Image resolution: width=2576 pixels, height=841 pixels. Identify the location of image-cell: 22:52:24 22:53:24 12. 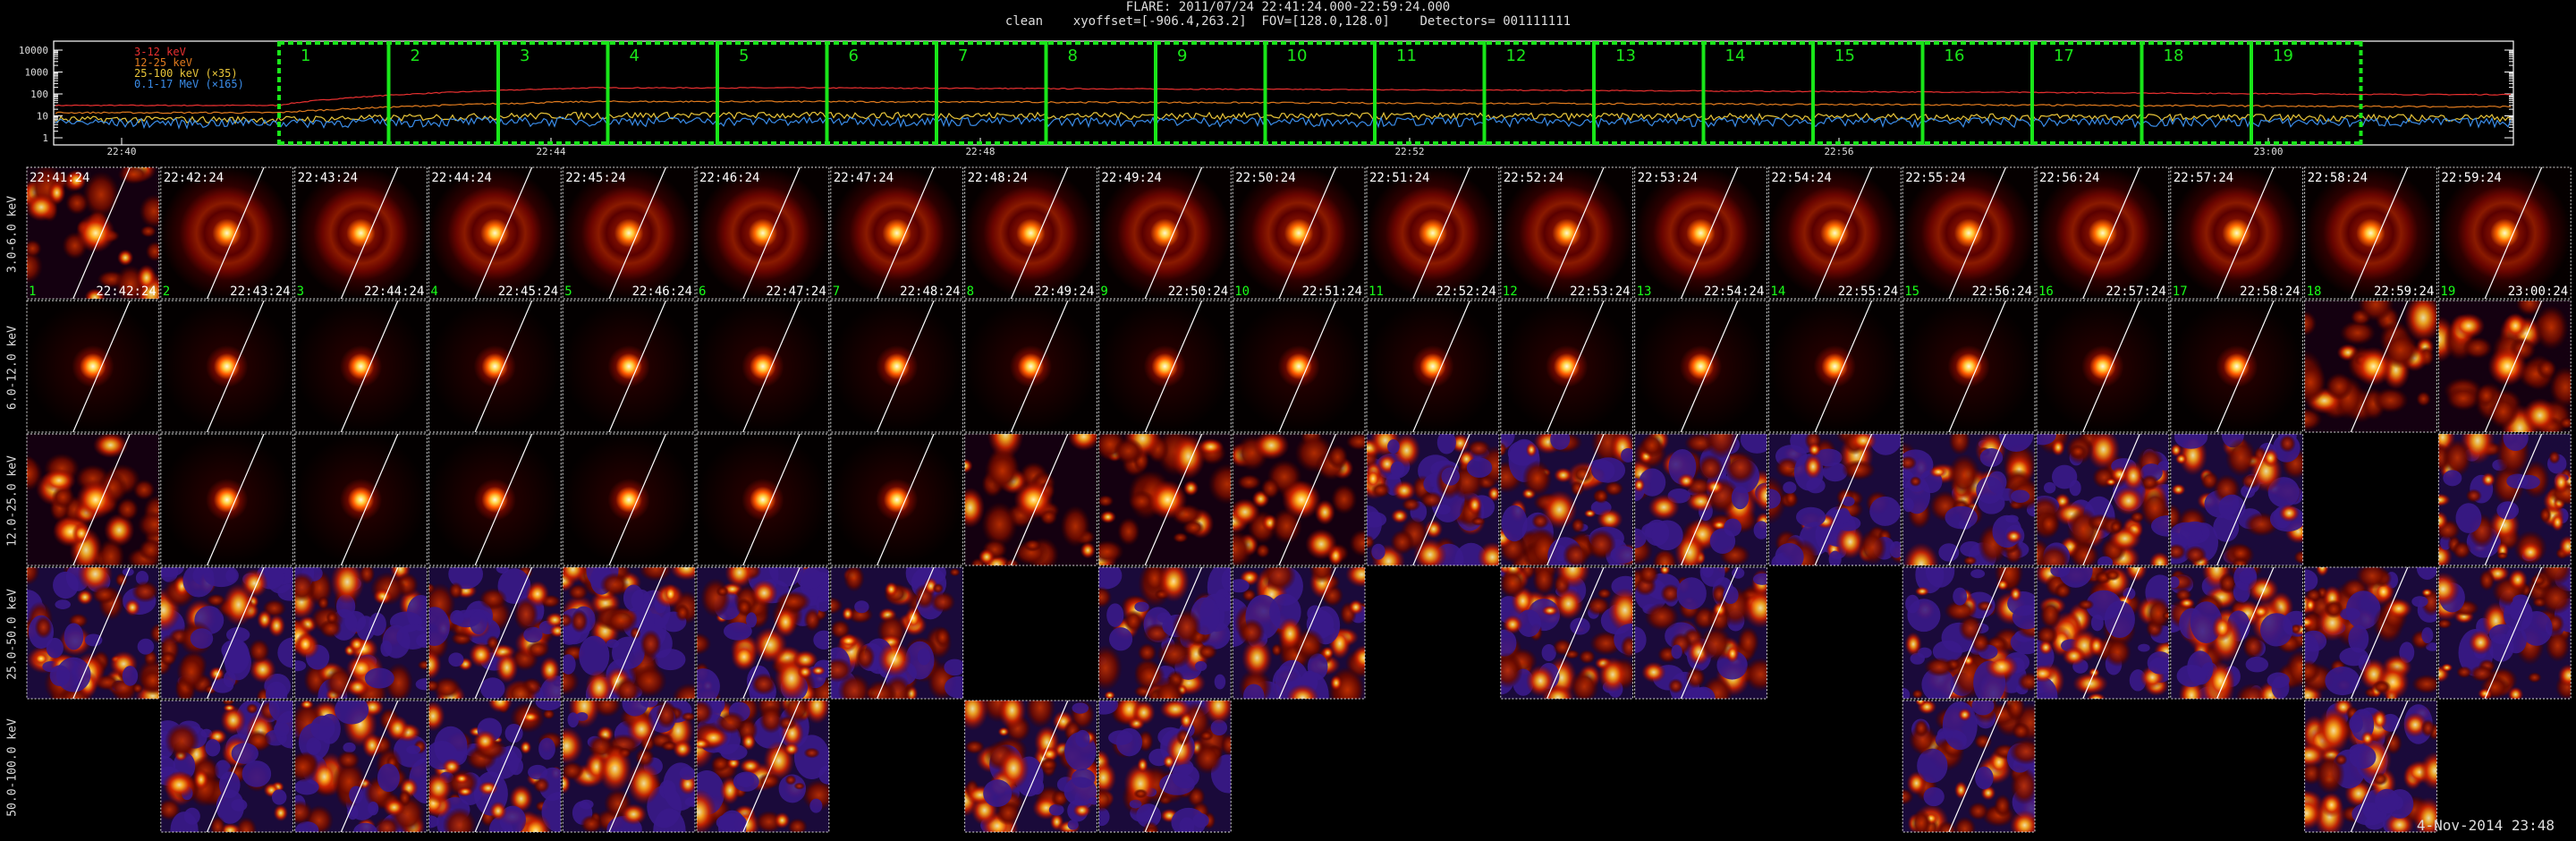
(1567, 233).